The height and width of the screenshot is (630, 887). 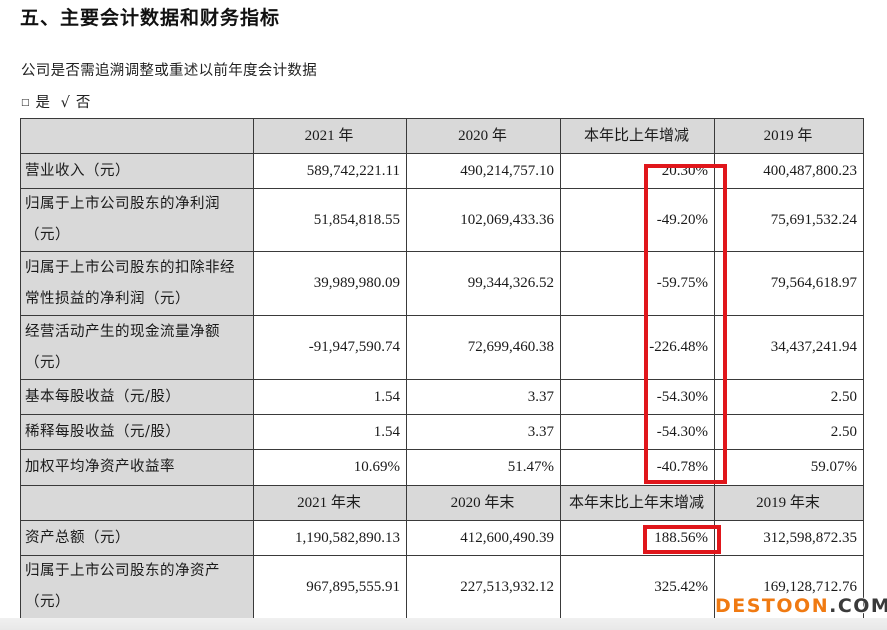 What do you see at coordinates (137, 432) in the screenshot?
I see `row-label: 稀释每股收益（元/股）` at bounding box center [137, 432].